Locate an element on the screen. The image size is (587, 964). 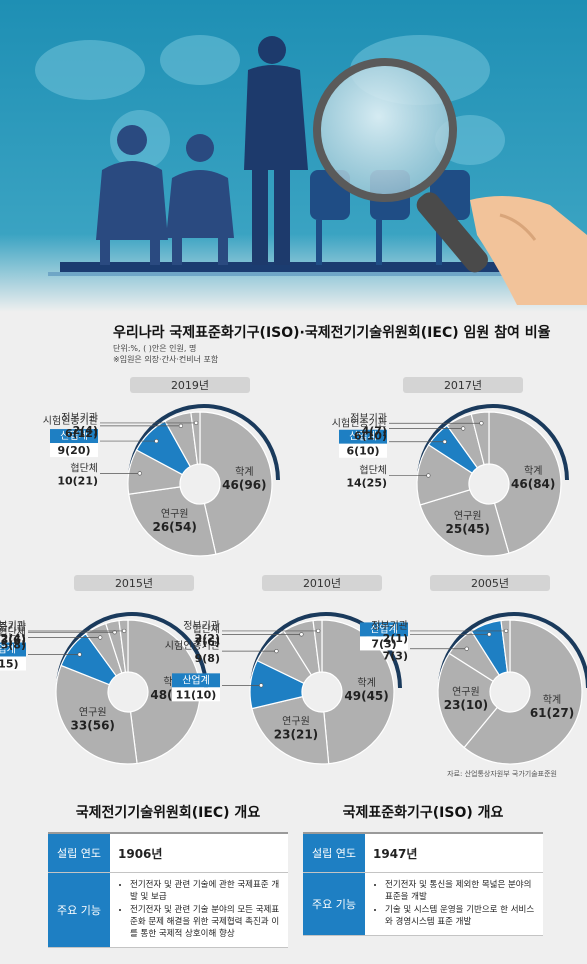
slice-label: 산업계 is located at coordinates (196, 679).